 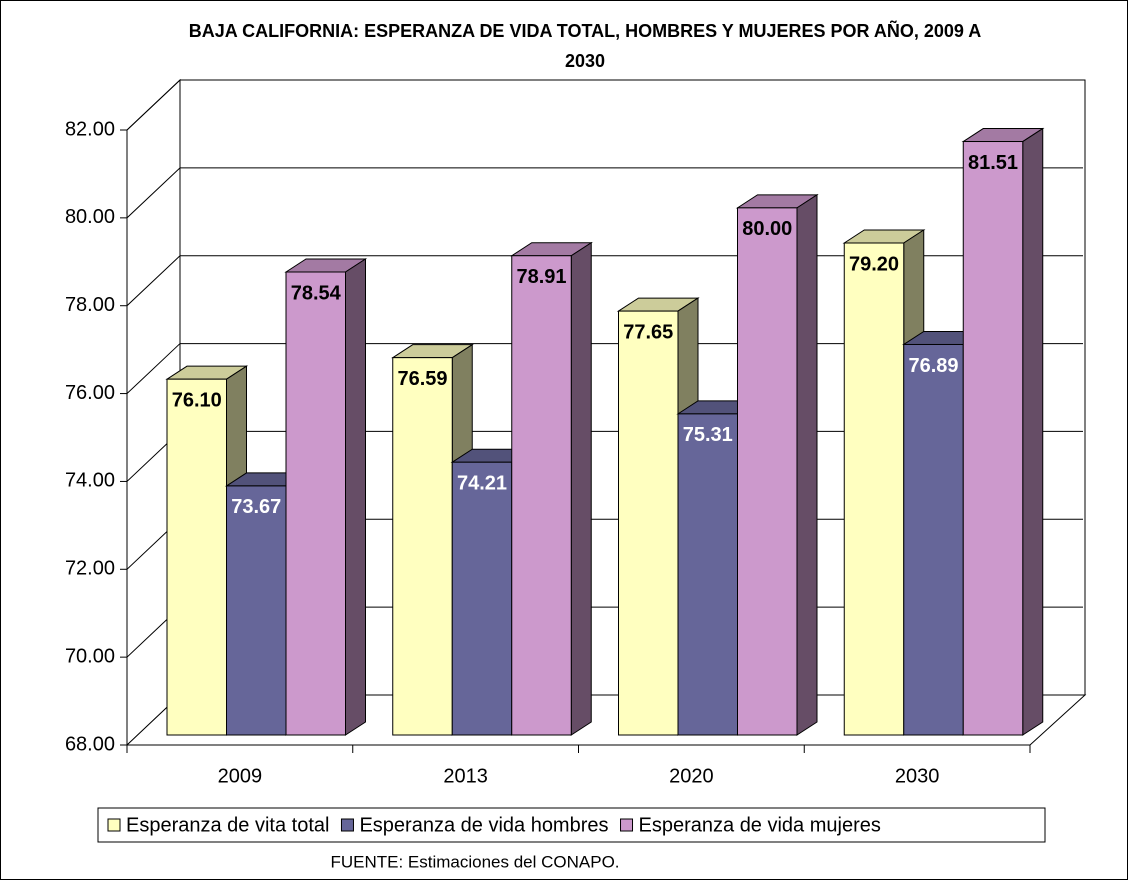 I want to click on y-tick-label: 72.00, so click(x=90, y=569).